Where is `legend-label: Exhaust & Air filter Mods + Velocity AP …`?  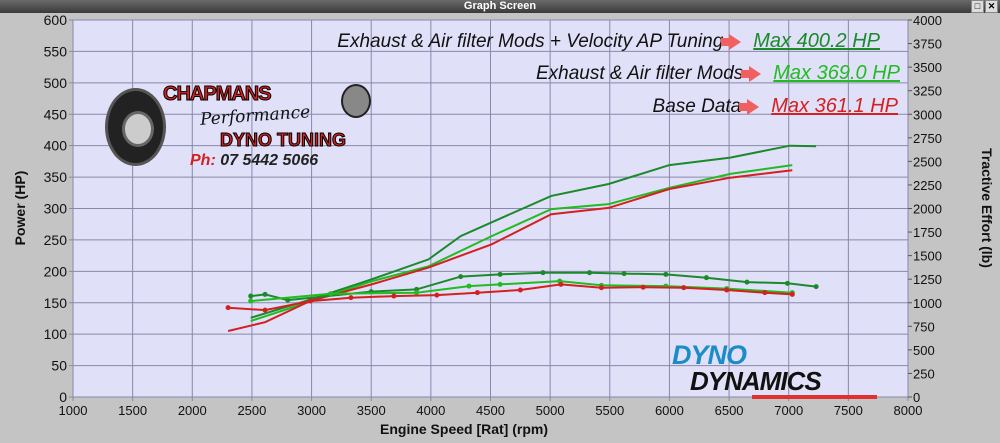
legend-label: Exhaust & Air filter Mods + Velocity AP … is located at coordinates (530, 41).